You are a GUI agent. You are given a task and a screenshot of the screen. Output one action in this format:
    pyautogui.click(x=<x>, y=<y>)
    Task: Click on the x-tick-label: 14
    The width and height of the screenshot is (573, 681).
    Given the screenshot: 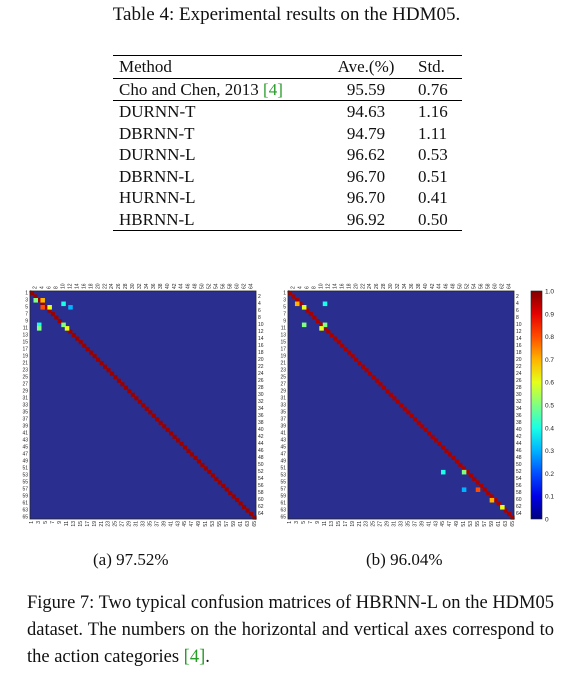 What is the action you would take?
    pyautogui.click(x=335, y=286)
    